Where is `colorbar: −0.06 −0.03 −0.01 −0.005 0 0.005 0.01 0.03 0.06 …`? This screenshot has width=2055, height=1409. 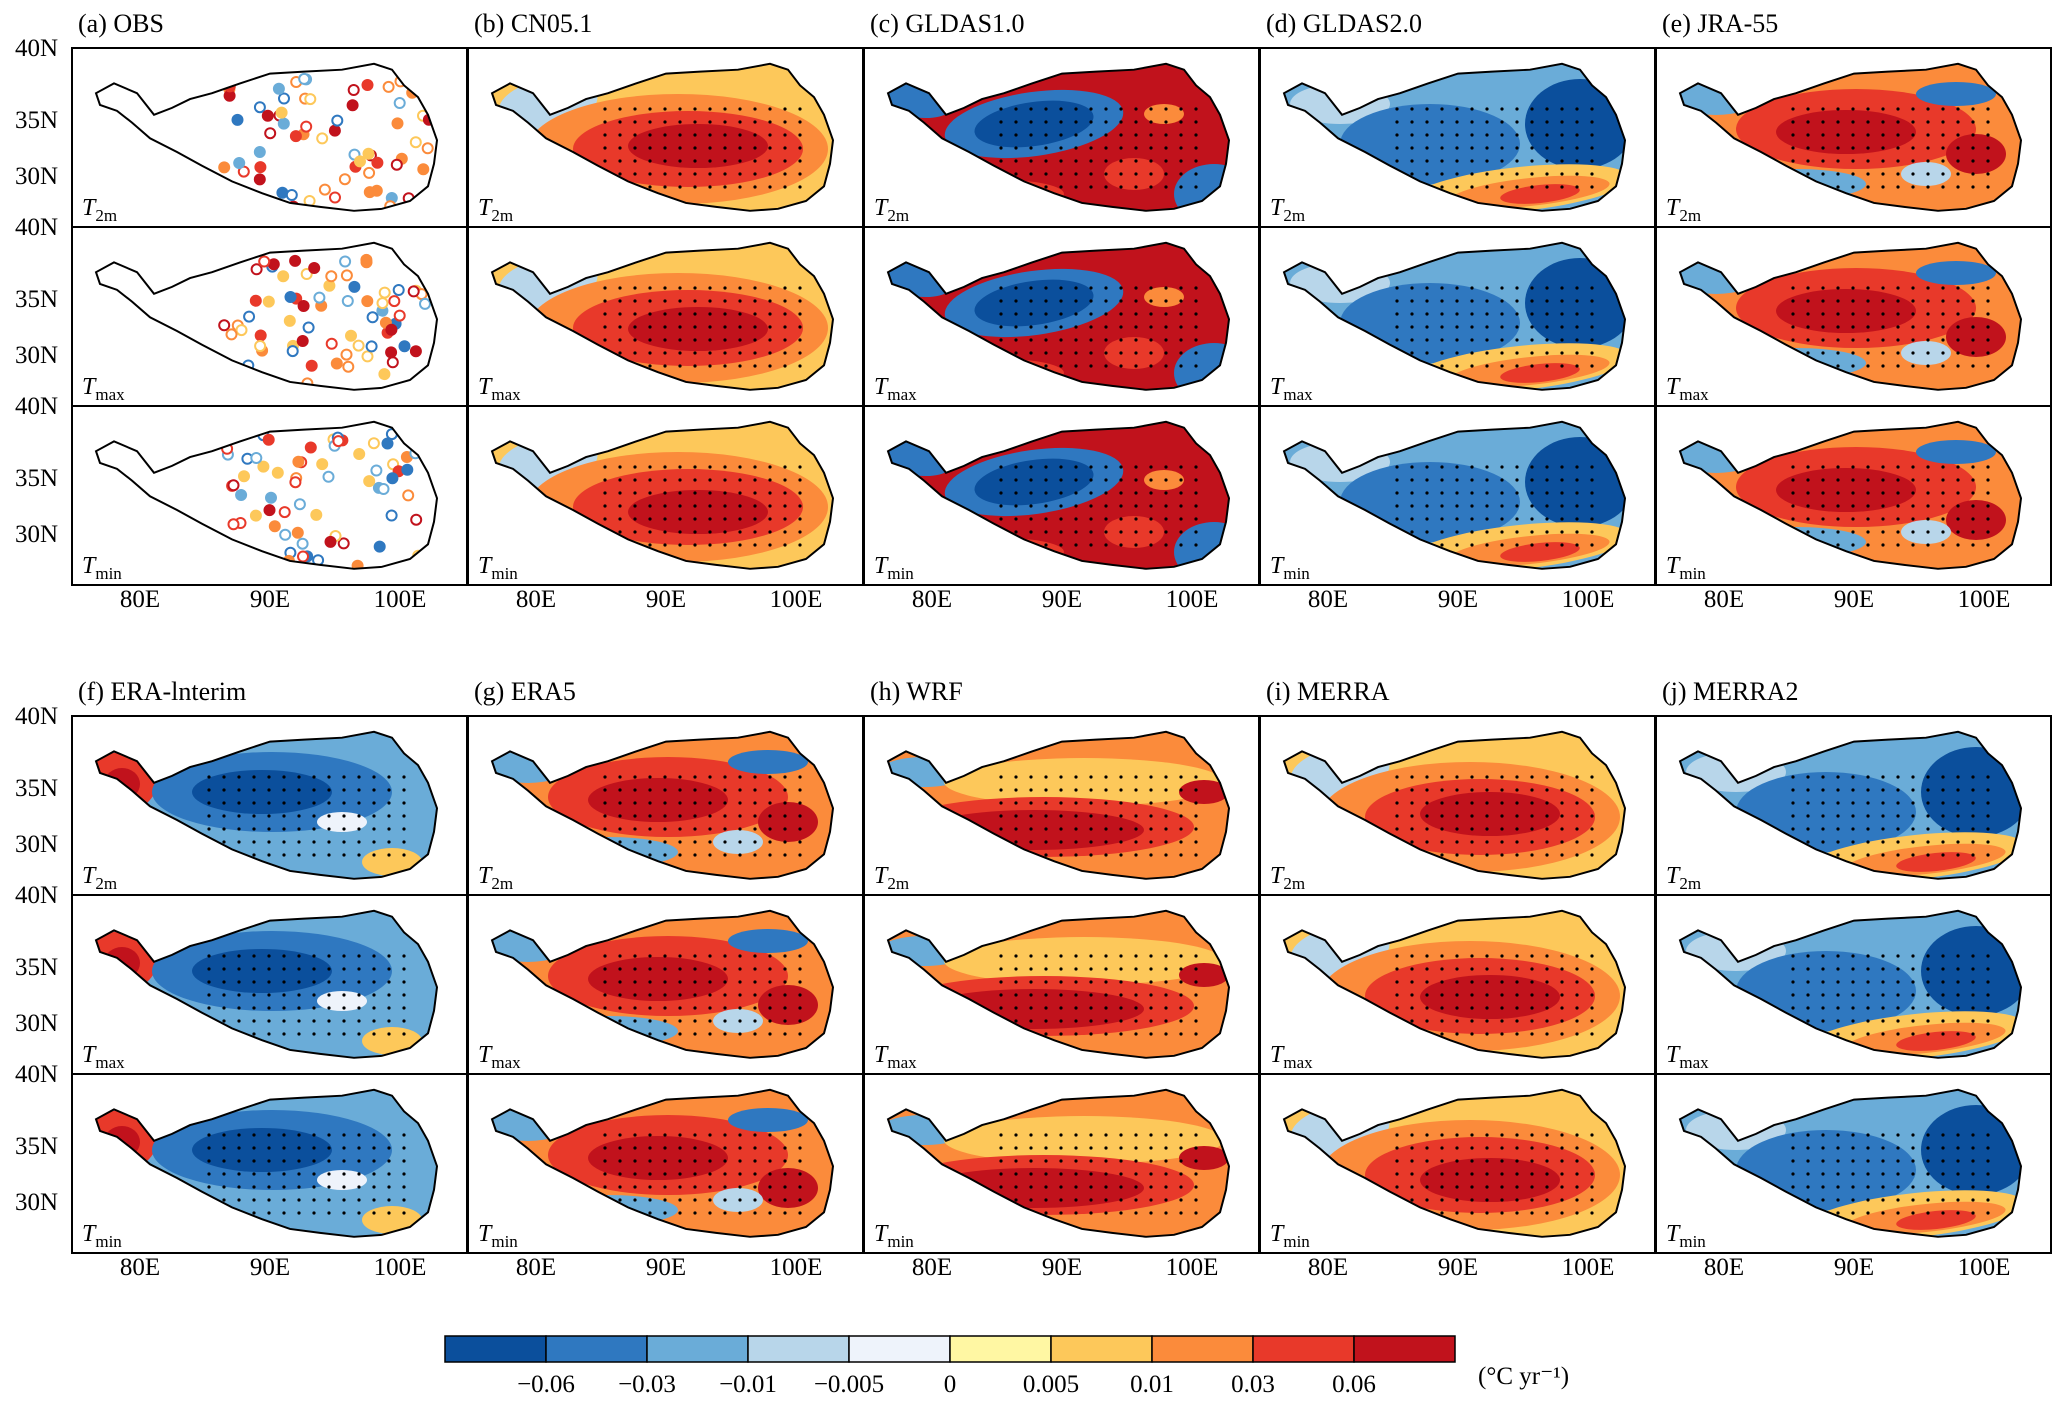 colorbar: −0.06 −0.03 −0.01 −0.005 0 0.005 0.01 0.03 0.06 … is located at coordinates (1006, 1366).